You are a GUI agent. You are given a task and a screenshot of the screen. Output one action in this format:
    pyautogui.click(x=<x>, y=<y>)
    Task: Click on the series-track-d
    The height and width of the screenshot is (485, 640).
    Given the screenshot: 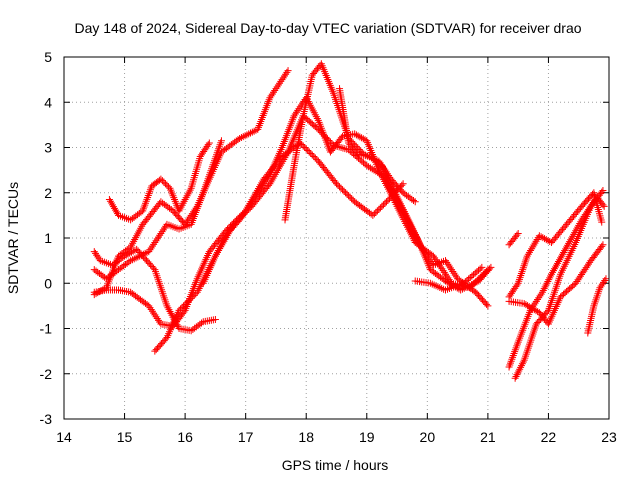 What is the action you would take?
    pyautogui.click(x=159, y=181)
    